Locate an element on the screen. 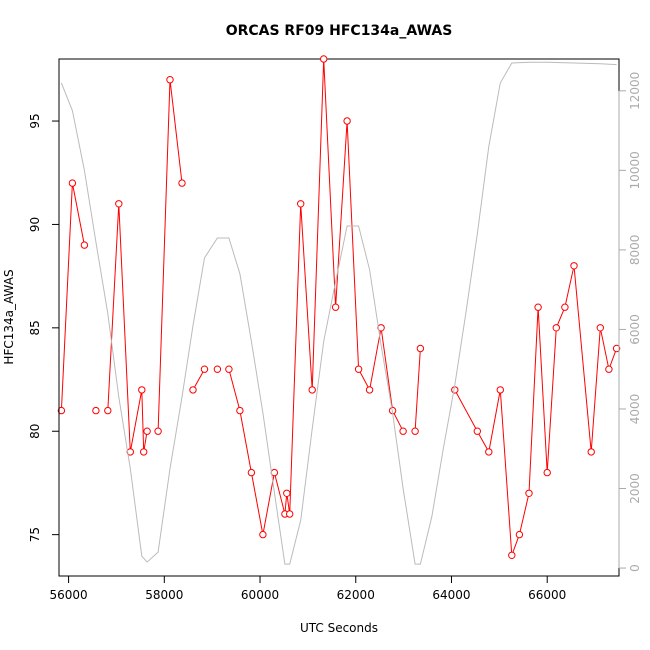 The width and height of the screenshot is (650, 650). y-tick-label: 90 is located at coordinates (35, 224).